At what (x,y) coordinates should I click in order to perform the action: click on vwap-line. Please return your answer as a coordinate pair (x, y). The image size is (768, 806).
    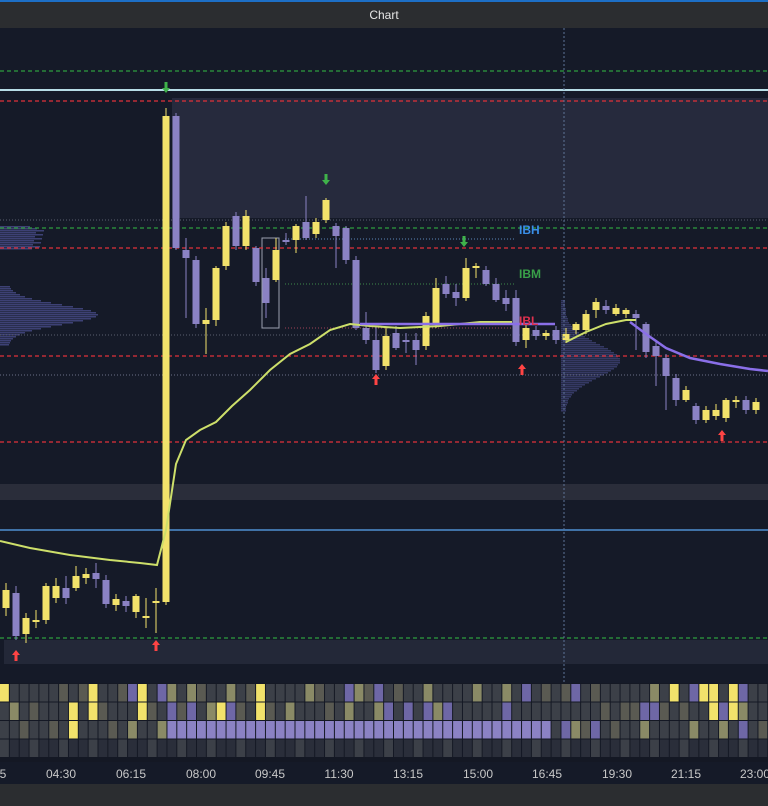
    Looking at the image, I should click on (600, 331).